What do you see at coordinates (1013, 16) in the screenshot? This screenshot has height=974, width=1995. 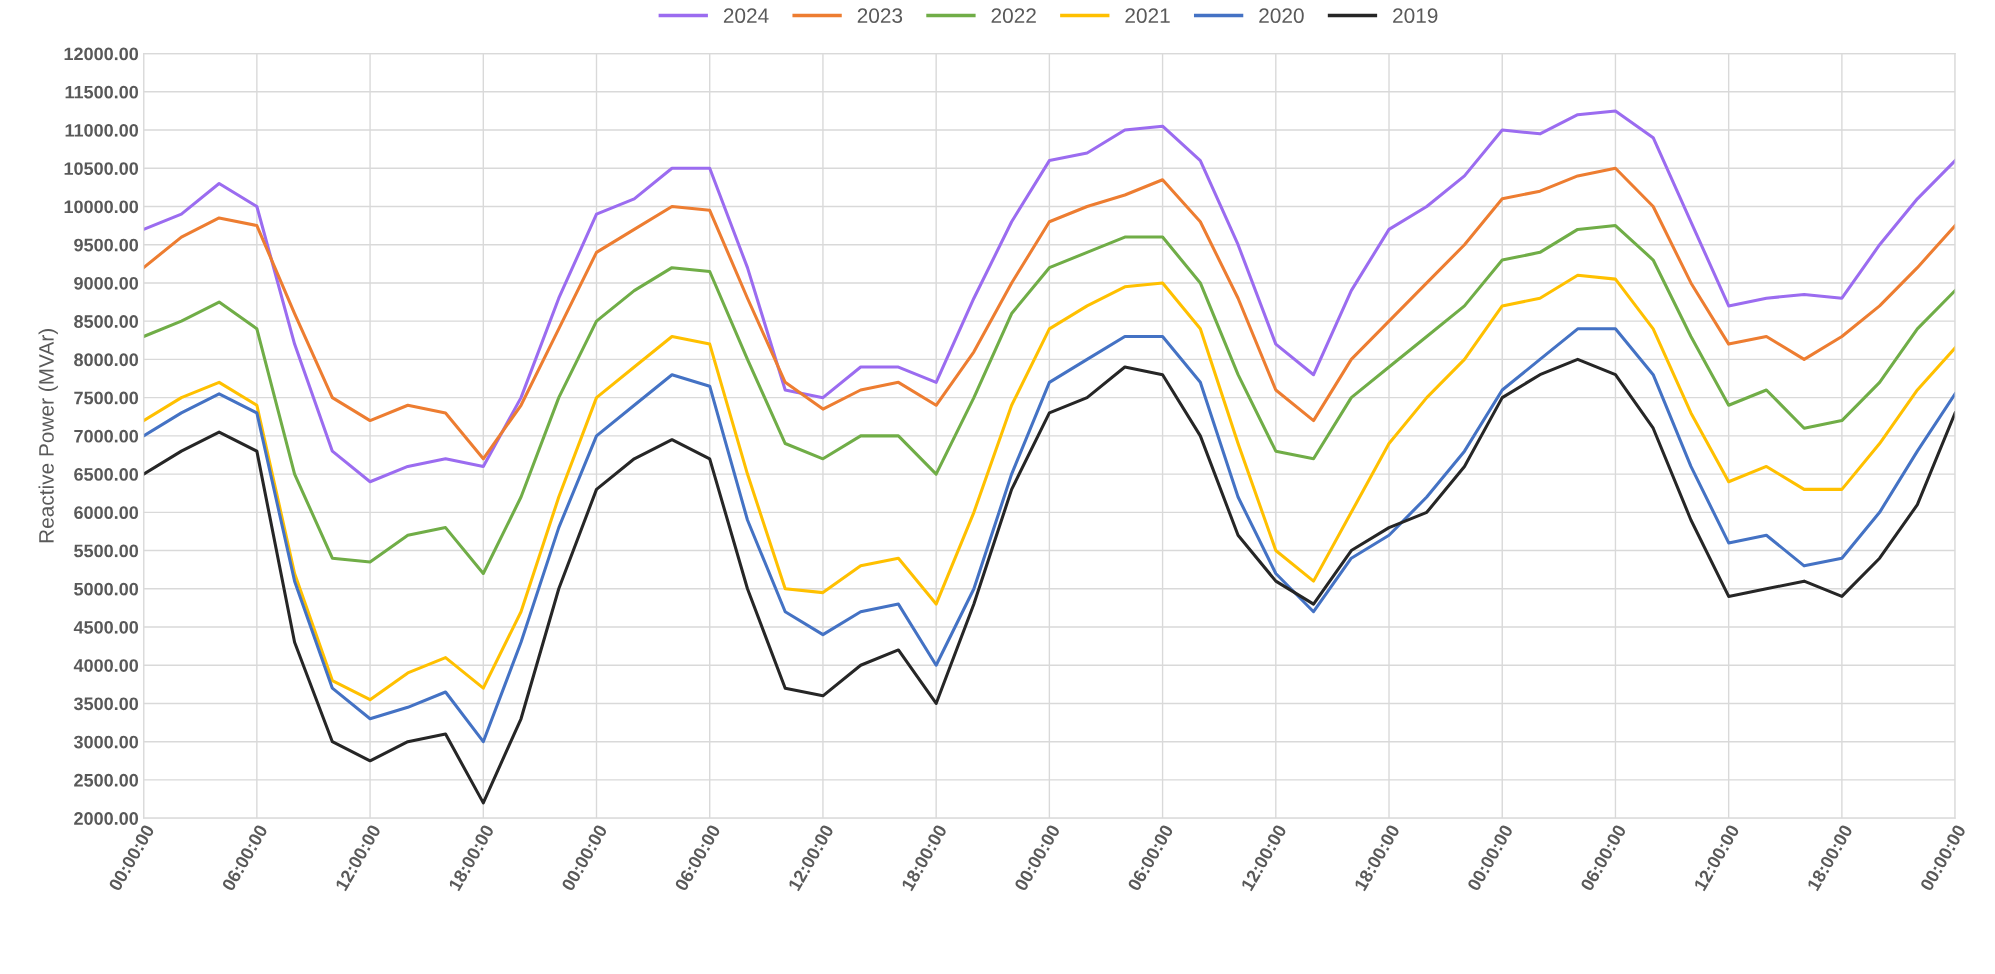 I see `legend-label: 2022` at bounding box center [1013, 16].